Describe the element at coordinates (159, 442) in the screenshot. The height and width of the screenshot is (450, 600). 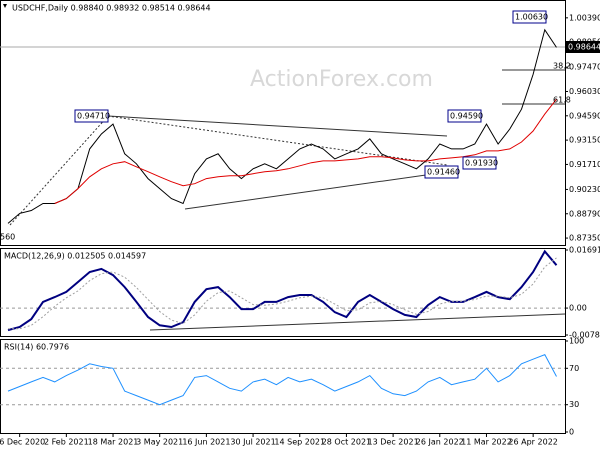
I see `x-tick-label: 3 May 2021` at that location.